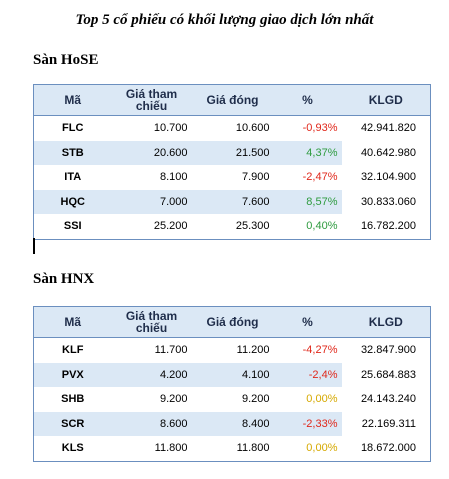 Image resolution: width=449 pixels, height=479 pixels. Describe the element at coordinates (170, 128) in the screenshot. I see `ref-price: 10.700` at that location.